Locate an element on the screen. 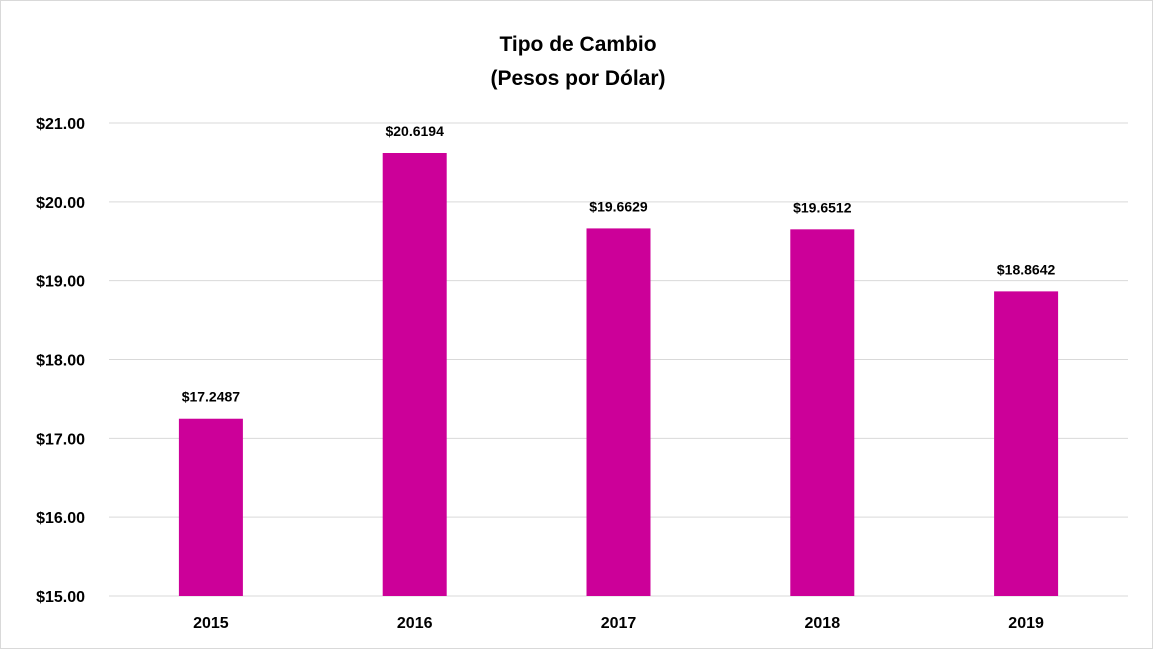  x-tick-label: 2018 is located at coordinates (823, 623).